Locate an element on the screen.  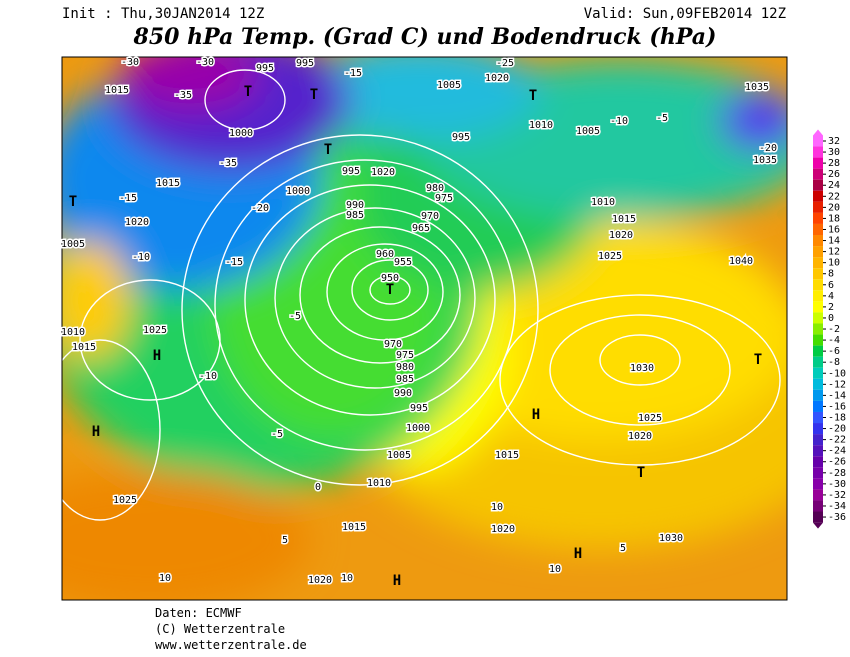
colorbar-tick-label: -36 is located at coordinates (837, 517).